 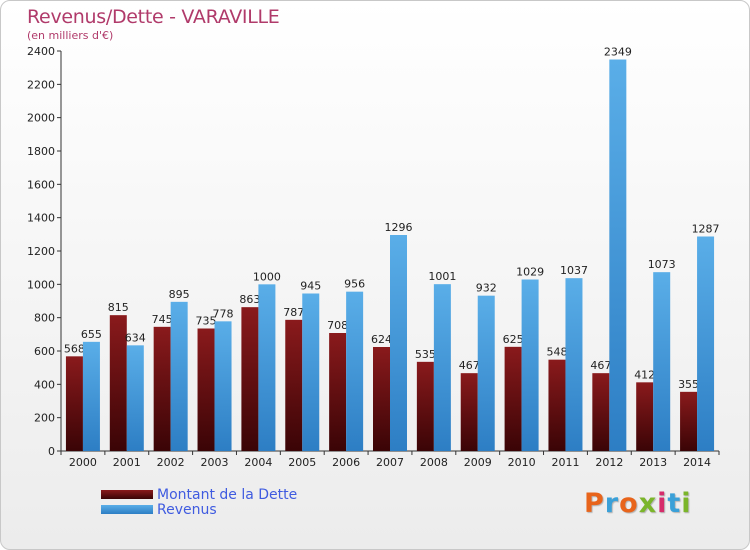 What do you see at coordinates (227, 494) in the screenshot?
I see `legend-label-dette: Montant de la Dette` at bounding box center [227, 494].